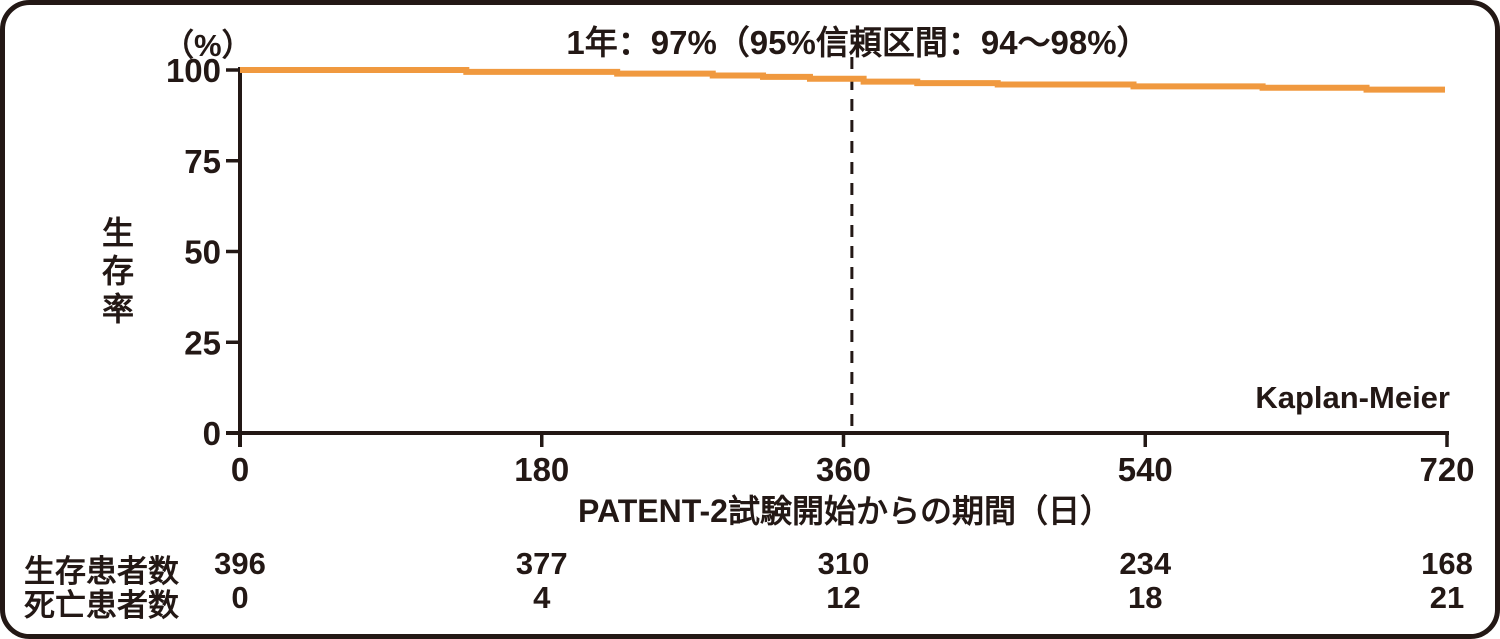 The height and width of the screenshot is (639, 1500). I want to click on y-axis-label: 生存率, so click(117, 271).